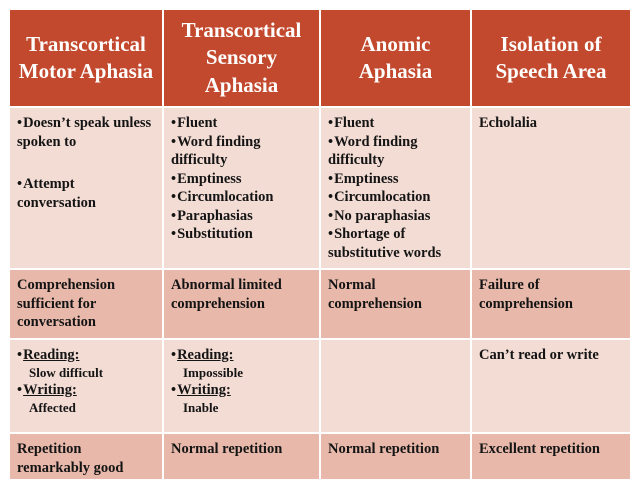 The height and width of the screenshot is (479, 638). Describe the element at coordinates (551, 58) in the screenshot. I see `column-header: Isolation of Speech Area` at that location.